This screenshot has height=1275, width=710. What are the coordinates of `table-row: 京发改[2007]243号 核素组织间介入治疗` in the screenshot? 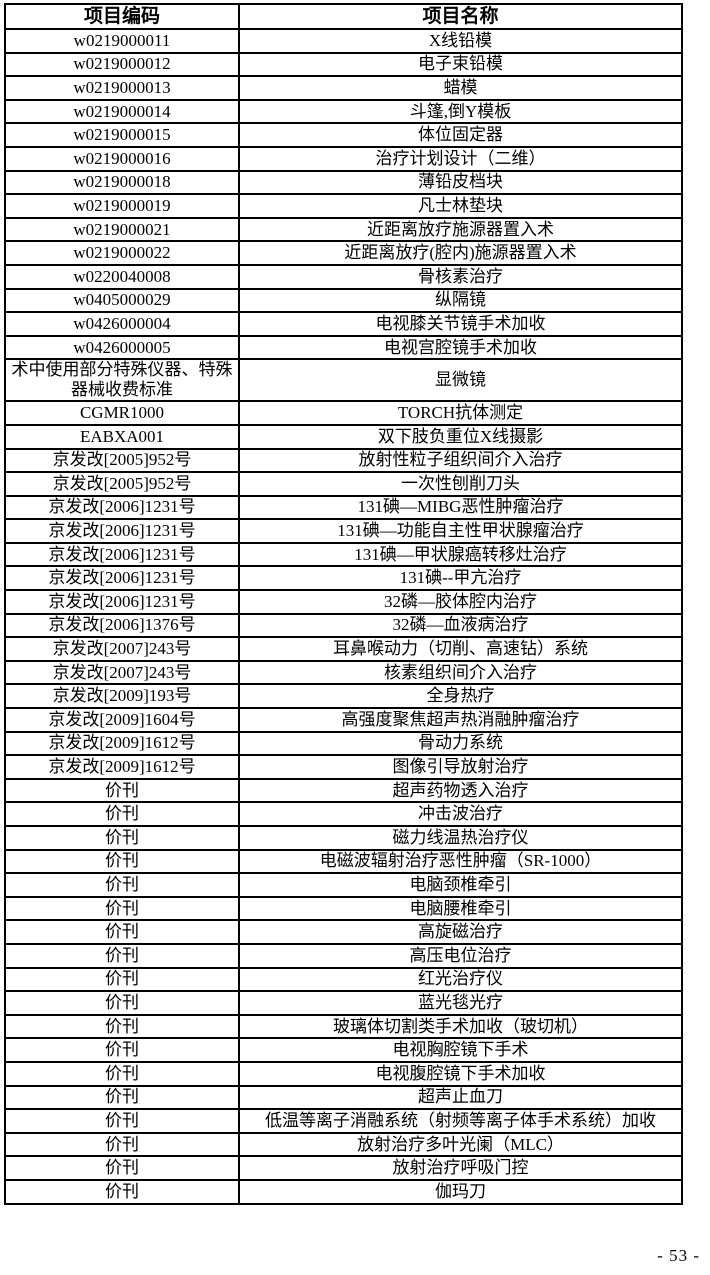 It's located at (343, 672).